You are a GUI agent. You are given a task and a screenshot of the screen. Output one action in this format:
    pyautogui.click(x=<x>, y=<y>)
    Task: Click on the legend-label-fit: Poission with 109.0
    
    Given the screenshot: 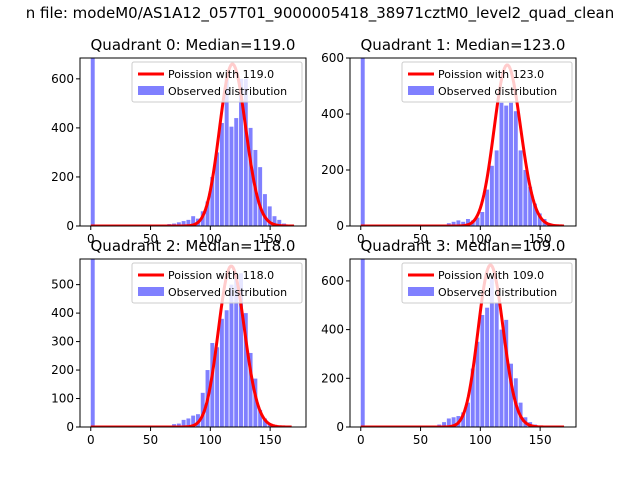 What is the action you would take?
    pyautogui.click(x=491, y=275)
    